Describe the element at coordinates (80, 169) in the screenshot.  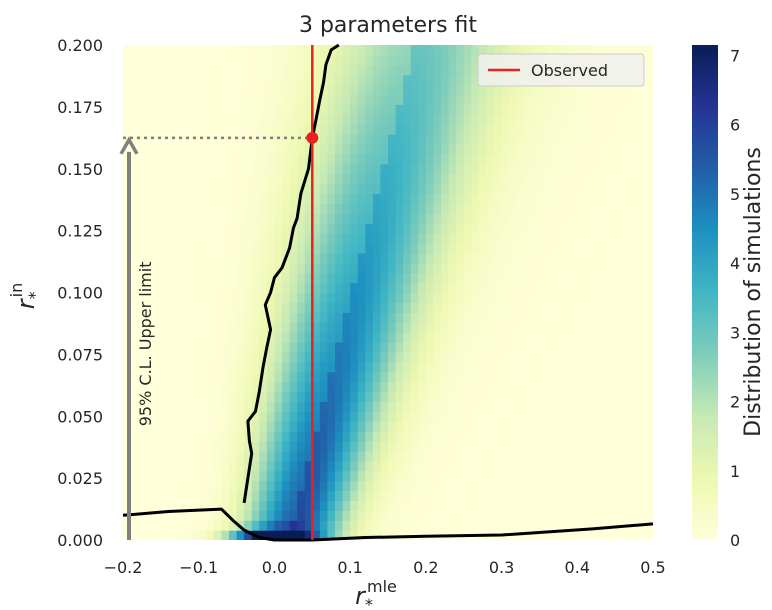
I see `y-tick-label: 0.150` at that location.